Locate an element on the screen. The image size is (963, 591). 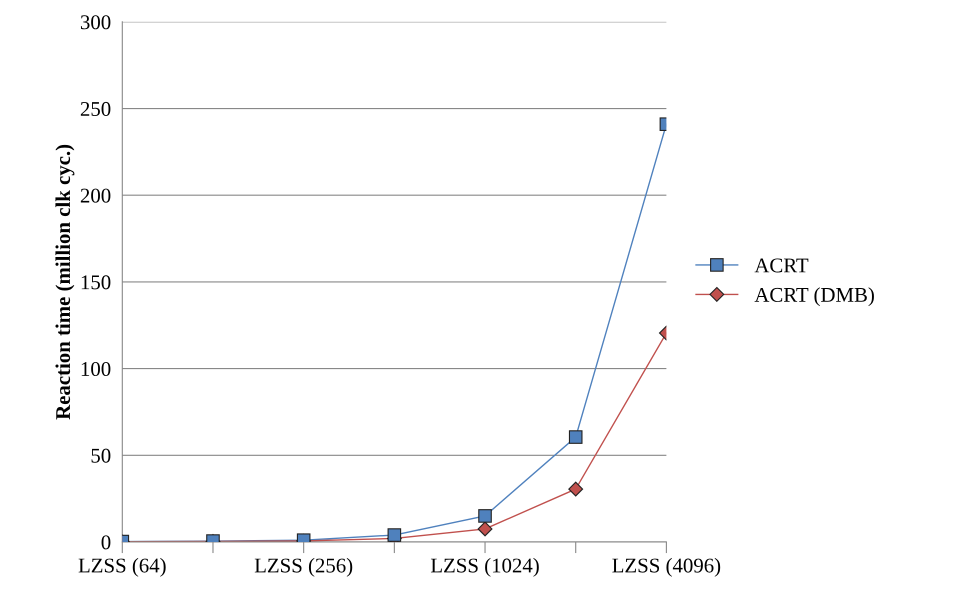
y-axis-title: Reaction time (million clk cyc.) is located at coordinates (64, 282).